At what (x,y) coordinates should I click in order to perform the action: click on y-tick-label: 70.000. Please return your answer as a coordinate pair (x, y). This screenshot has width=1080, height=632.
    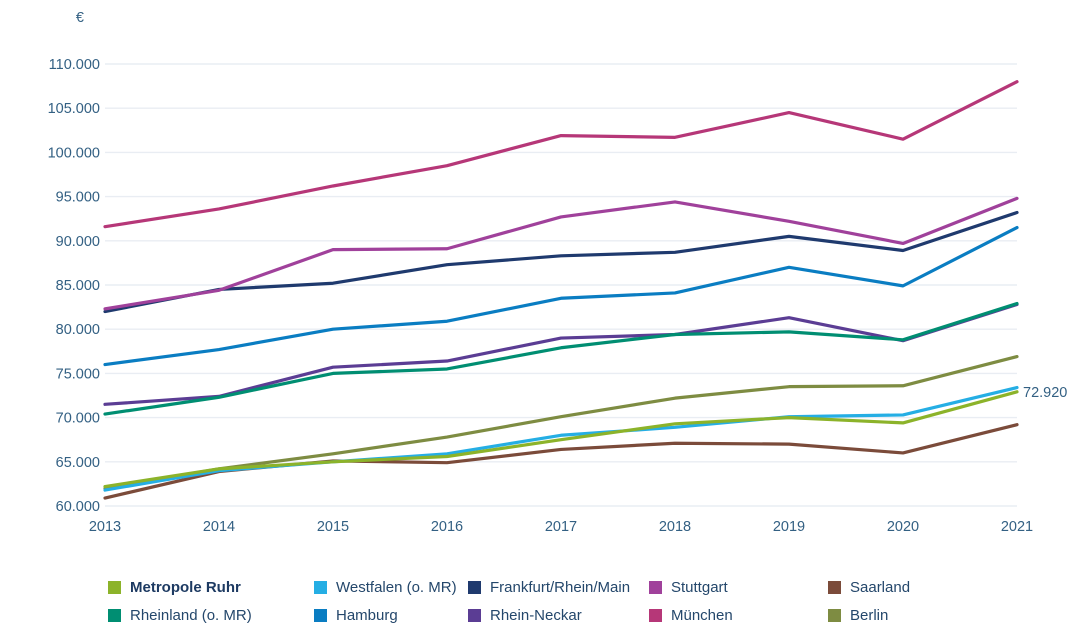
    Looking at the image, I should click on (78, 419).